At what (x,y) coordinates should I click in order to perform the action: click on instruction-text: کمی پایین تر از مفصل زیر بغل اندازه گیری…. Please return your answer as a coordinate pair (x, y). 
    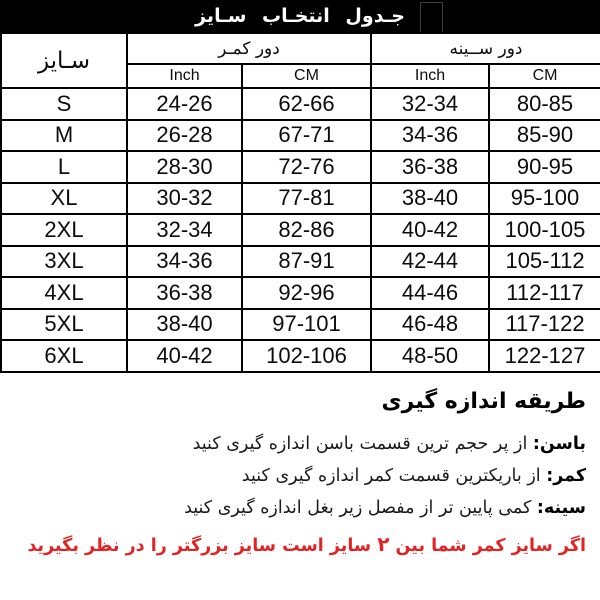
    Looking at the image, I should click on (360, 508).